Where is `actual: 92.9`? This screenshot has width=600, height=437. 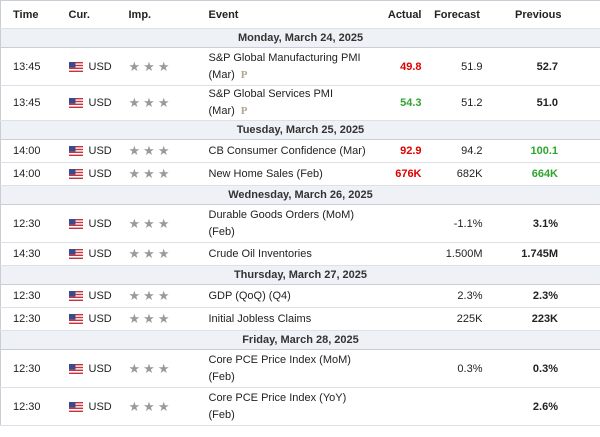
actual: 92.9 is located at coordinates (411, 151).